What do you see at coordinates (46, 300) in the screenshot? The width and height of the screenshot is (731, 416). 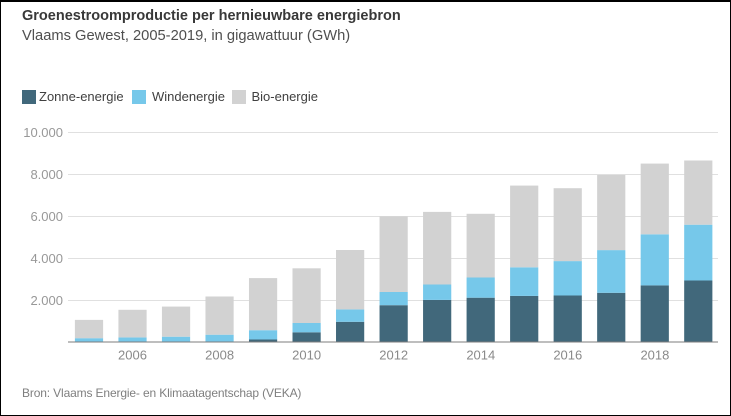 I see `svg-text: 2.000` at bounding box center [46, 300].